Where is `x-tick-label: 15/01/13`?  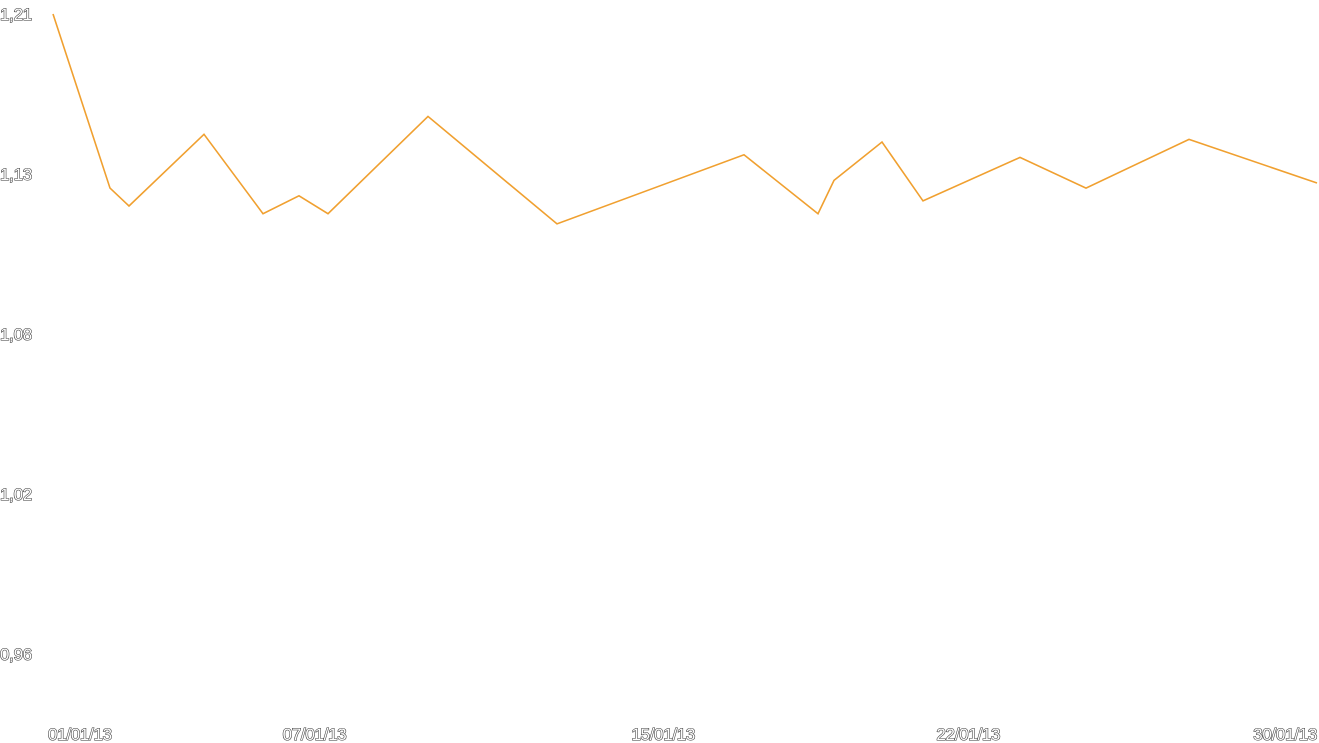
x-tick-label: 15/01/13 is located at coordinates (663, 734).